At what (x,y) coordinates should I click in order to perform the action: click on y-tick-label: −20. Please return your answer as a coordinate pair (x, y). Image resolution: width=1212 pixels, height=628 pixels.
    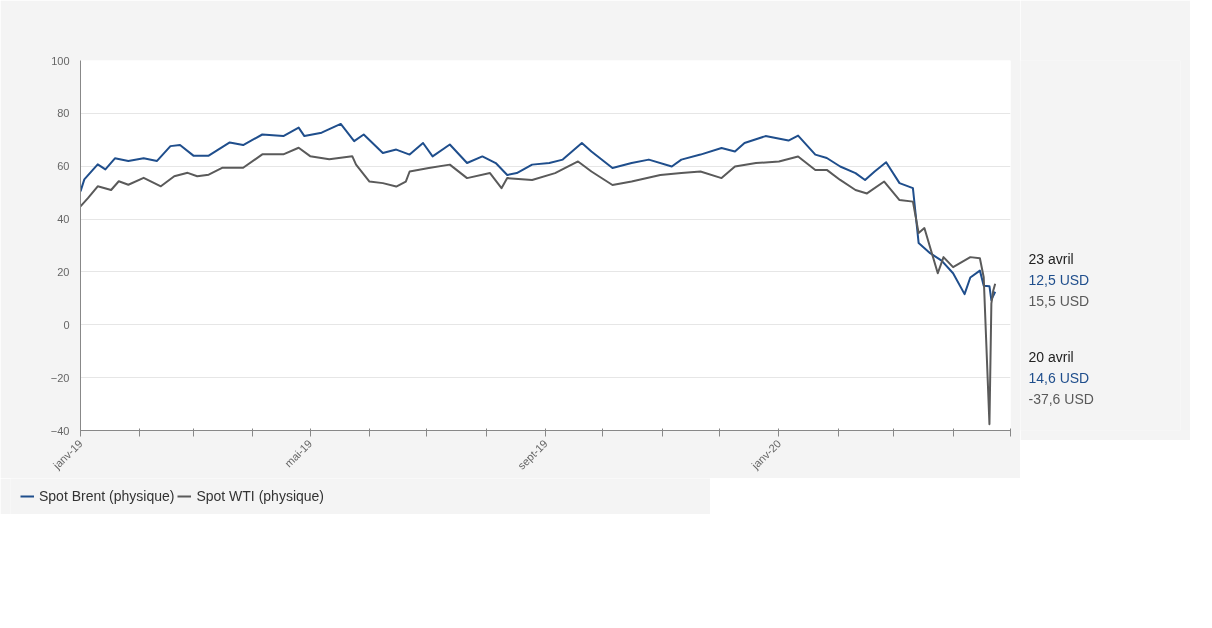
    Looking at the image, I should click on (60, 377).